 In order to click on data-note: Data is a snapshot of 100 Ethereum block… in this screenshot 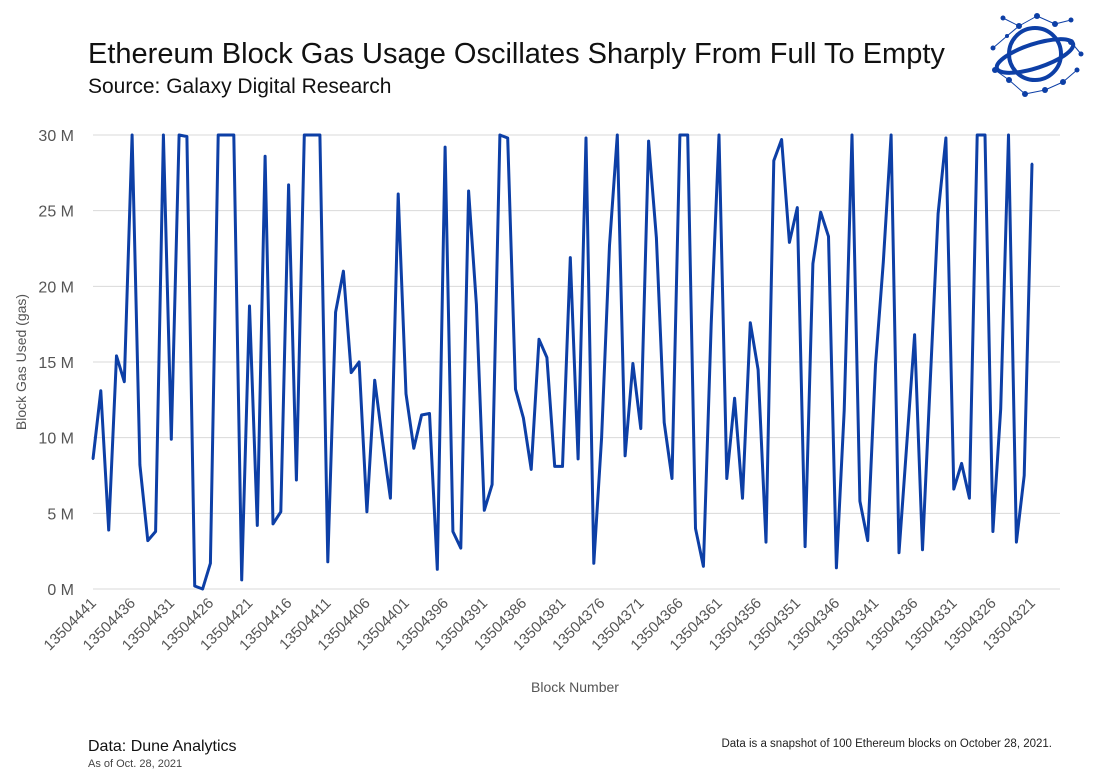, I will do `click(886, 744)`.